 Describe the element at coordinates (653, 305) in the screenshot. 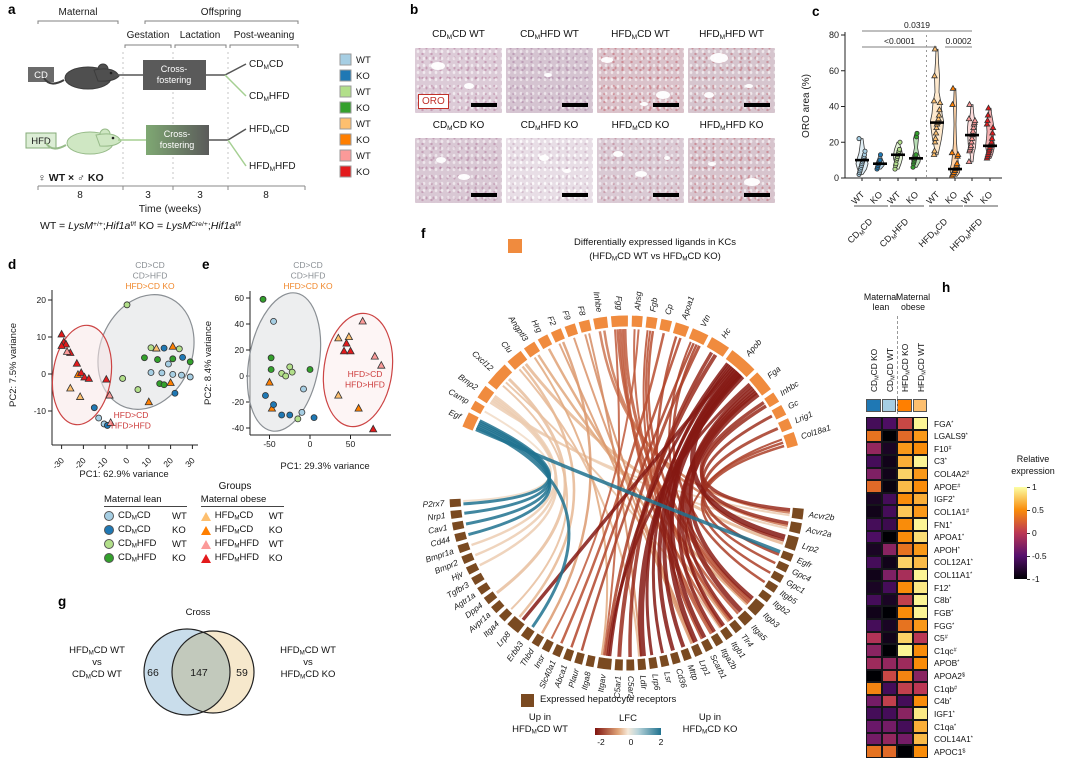

I see `gene-label: Fgb` at that location.